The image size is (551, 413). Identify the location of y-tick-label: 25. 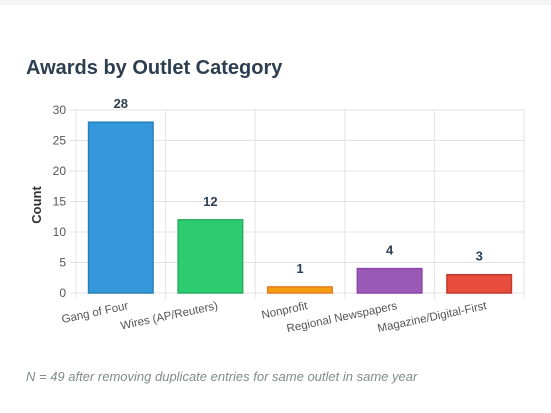
(60, 141).